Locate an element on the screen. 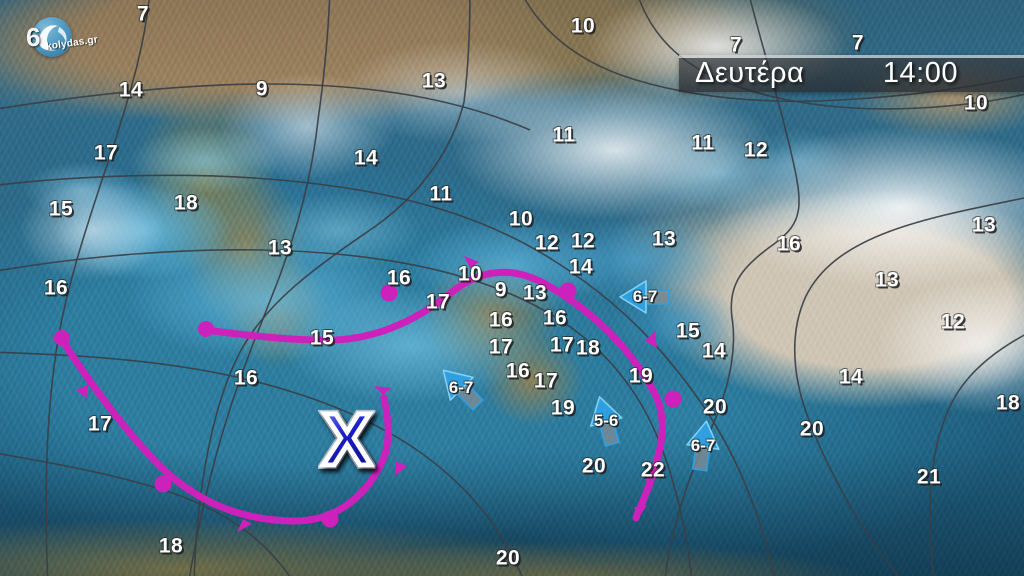 The image size is (1024, 576). low-pressure-x-symbol: X is located at coordinates (347, 439).